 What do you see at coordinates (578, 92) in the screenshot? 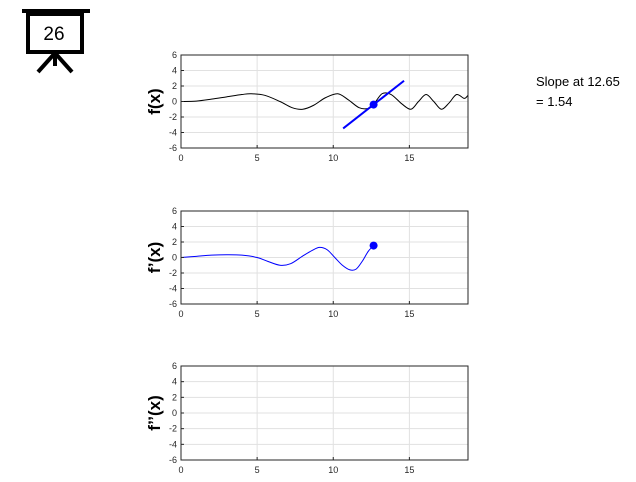
I see `slope-annotation: Slope at 12.65 = 1.54` at bounding box center [578, 92].